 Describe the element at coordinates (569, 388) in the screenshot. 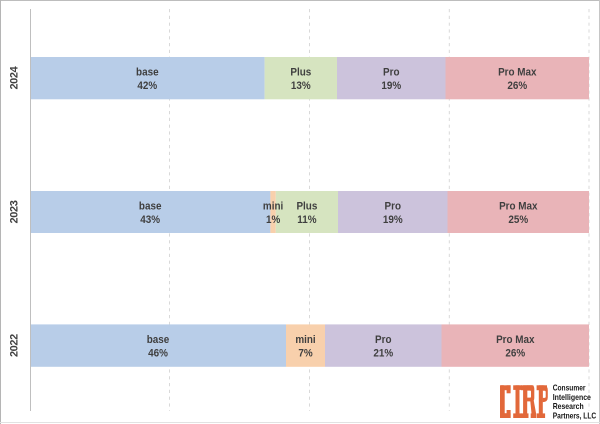

I see `svg-text: Consumer` at that location.